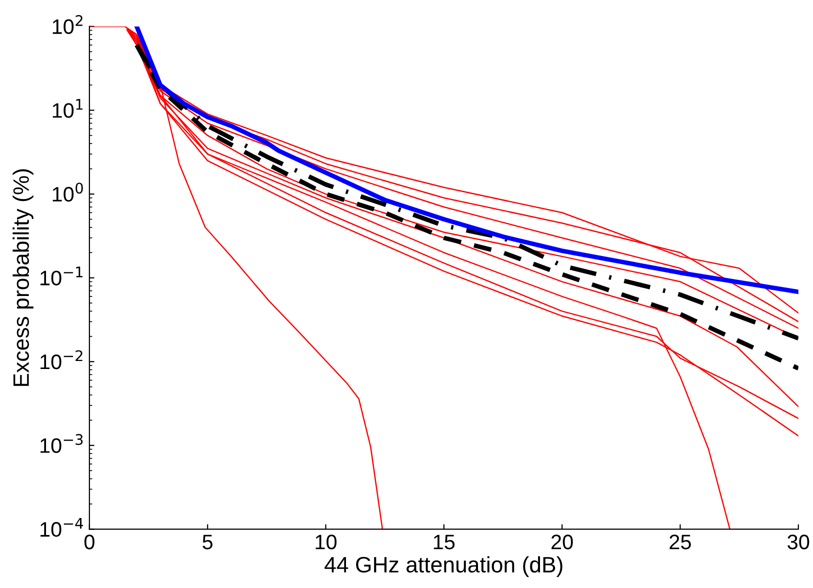  I want to click on x-tick-label: 15, so click(444, 542).